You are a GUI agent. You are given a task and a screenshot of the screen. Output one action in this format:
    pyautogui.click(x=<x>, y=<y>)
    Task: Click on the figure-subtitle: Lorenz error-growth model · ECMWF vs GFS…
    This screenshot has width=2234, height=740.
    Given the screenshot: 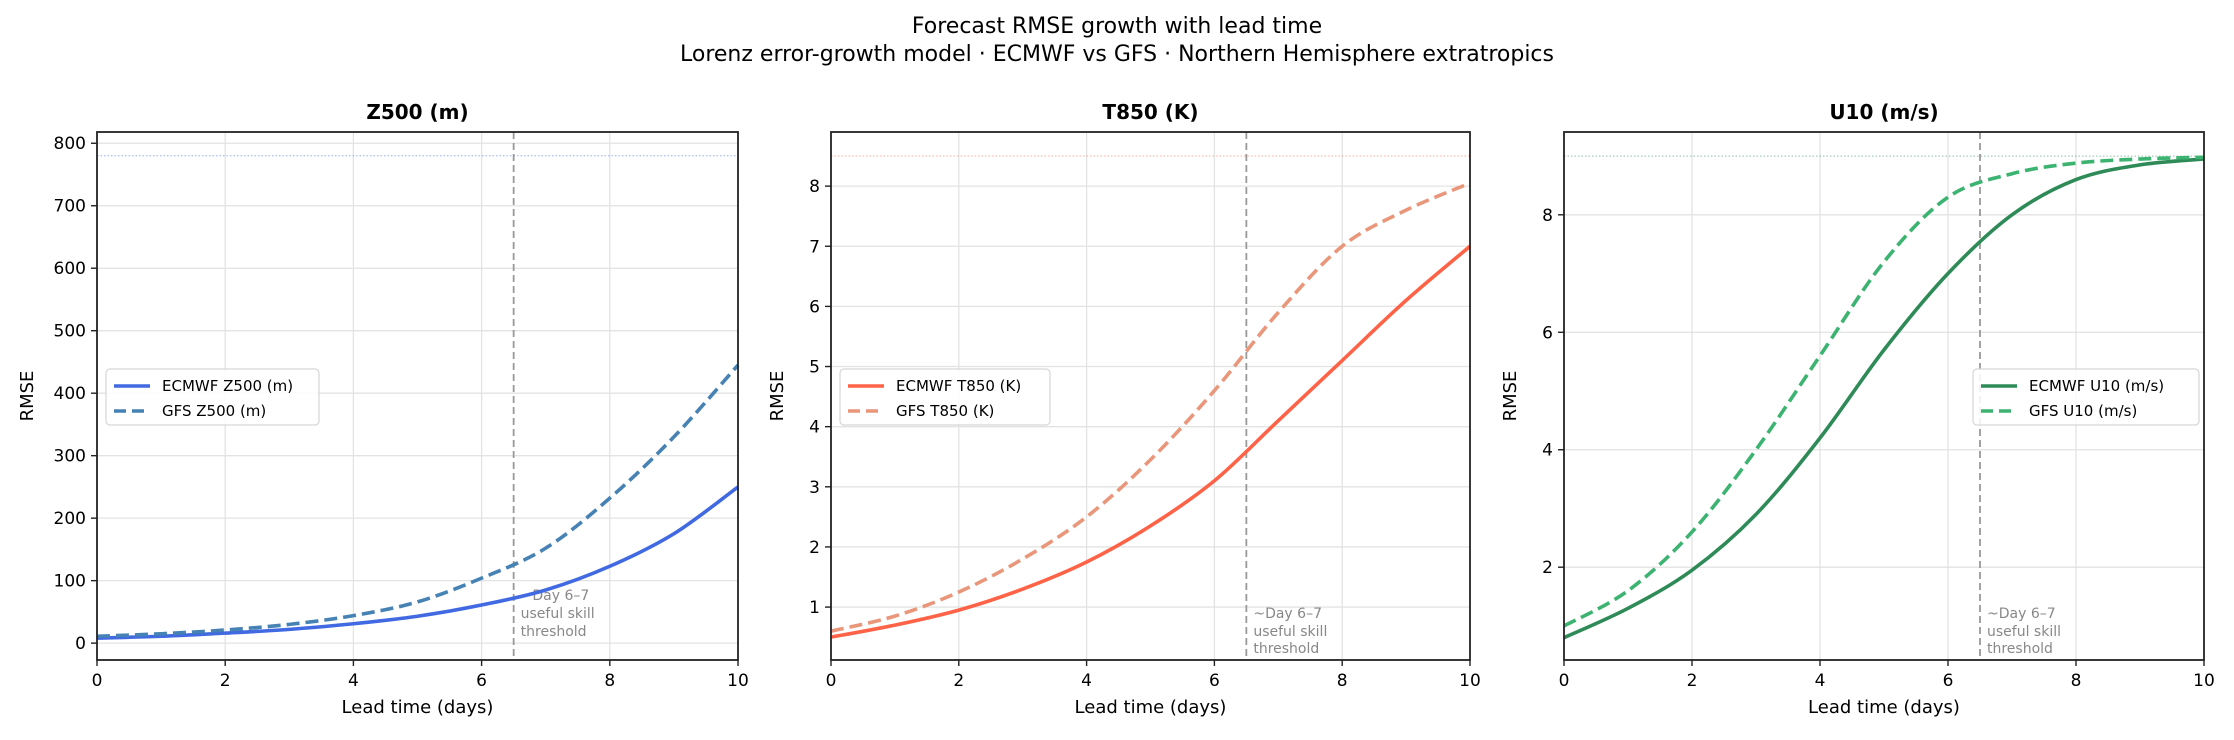 What is the action you would take?
    pyautogui.click(x=1117, y=54)
    